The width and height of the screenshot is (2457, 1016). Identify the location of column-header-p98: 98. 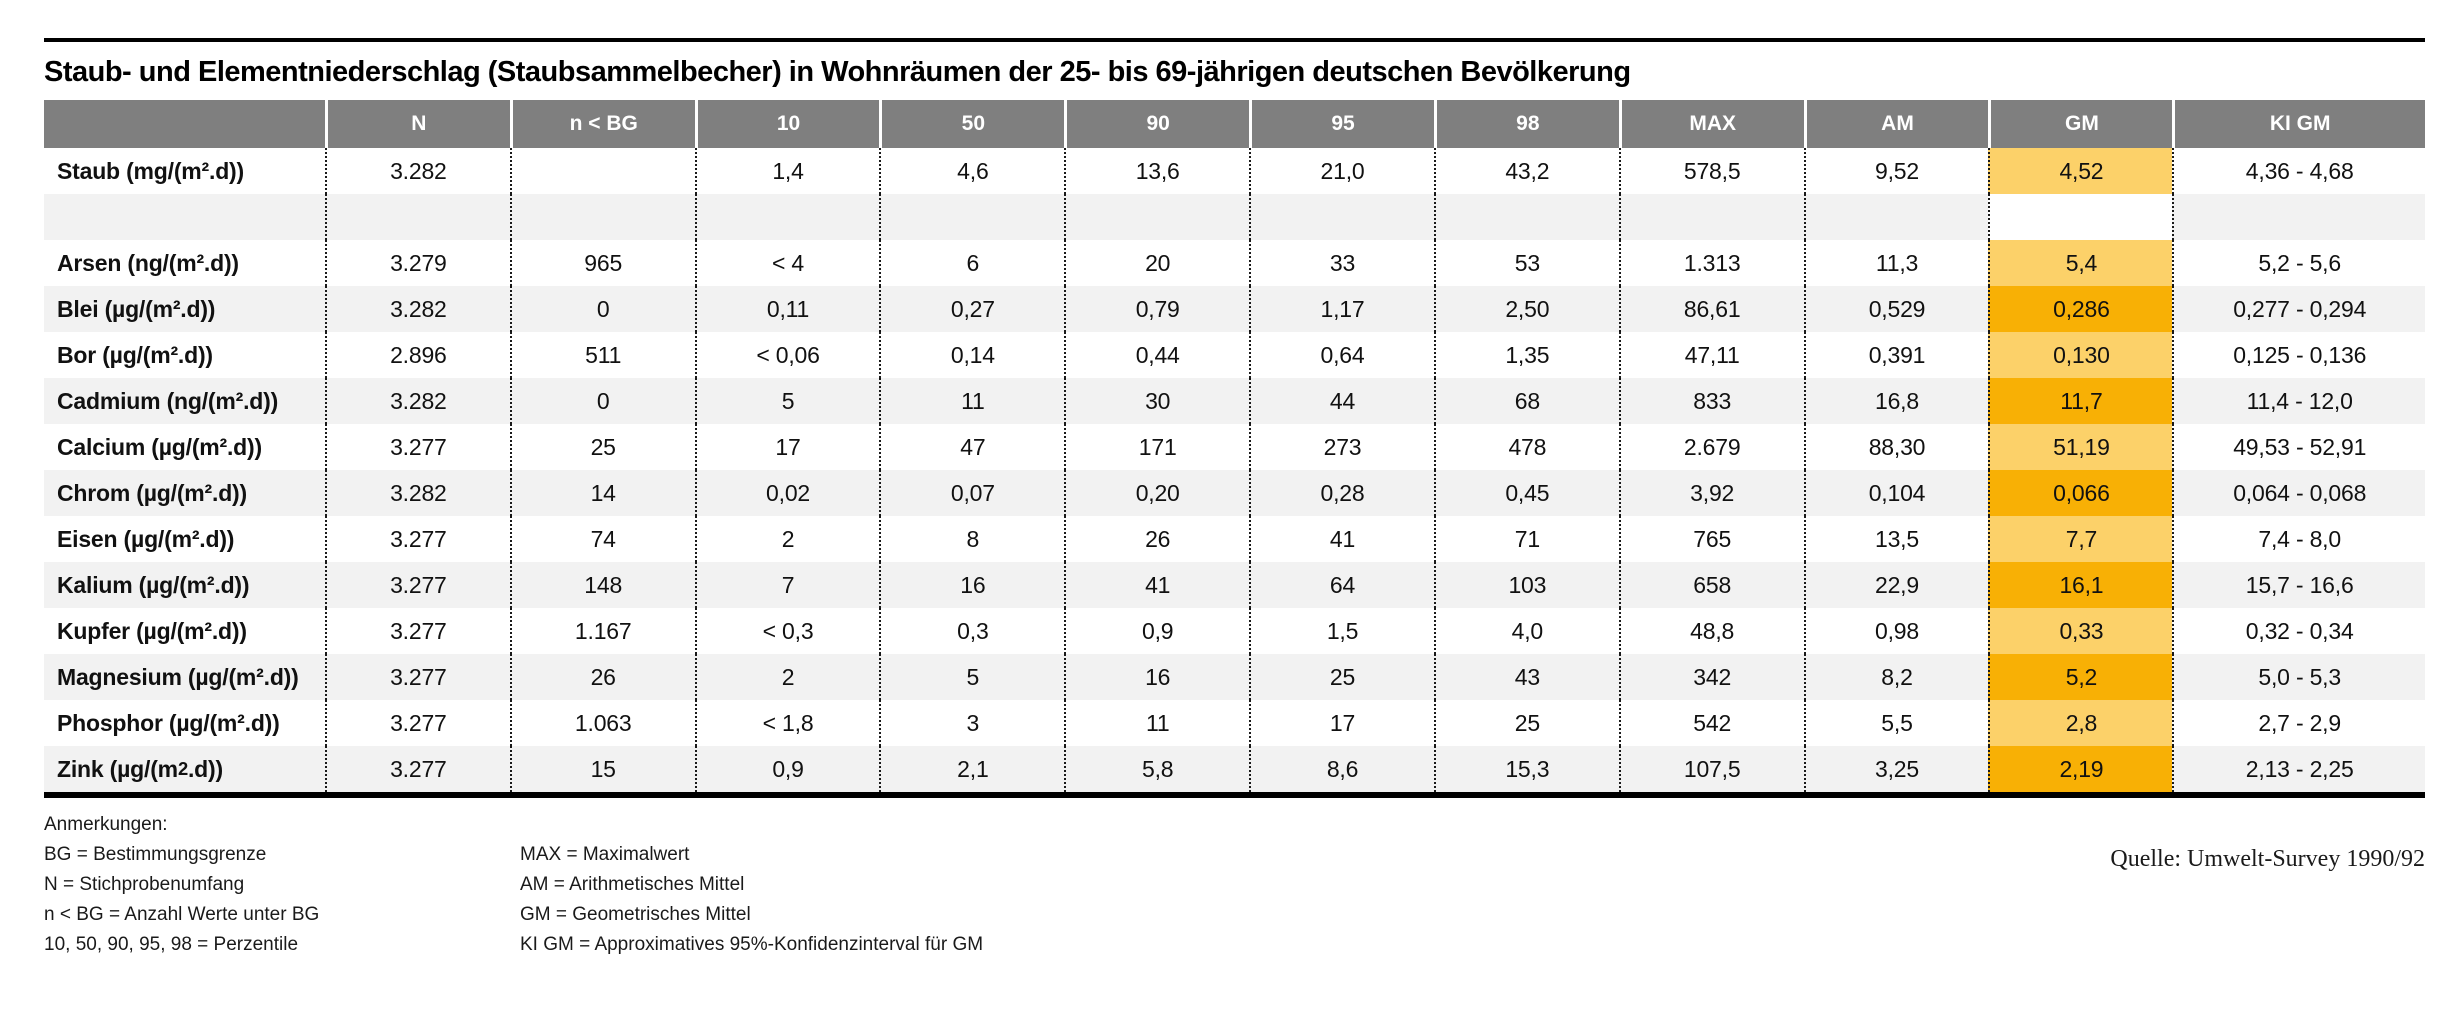
(1526, 124).